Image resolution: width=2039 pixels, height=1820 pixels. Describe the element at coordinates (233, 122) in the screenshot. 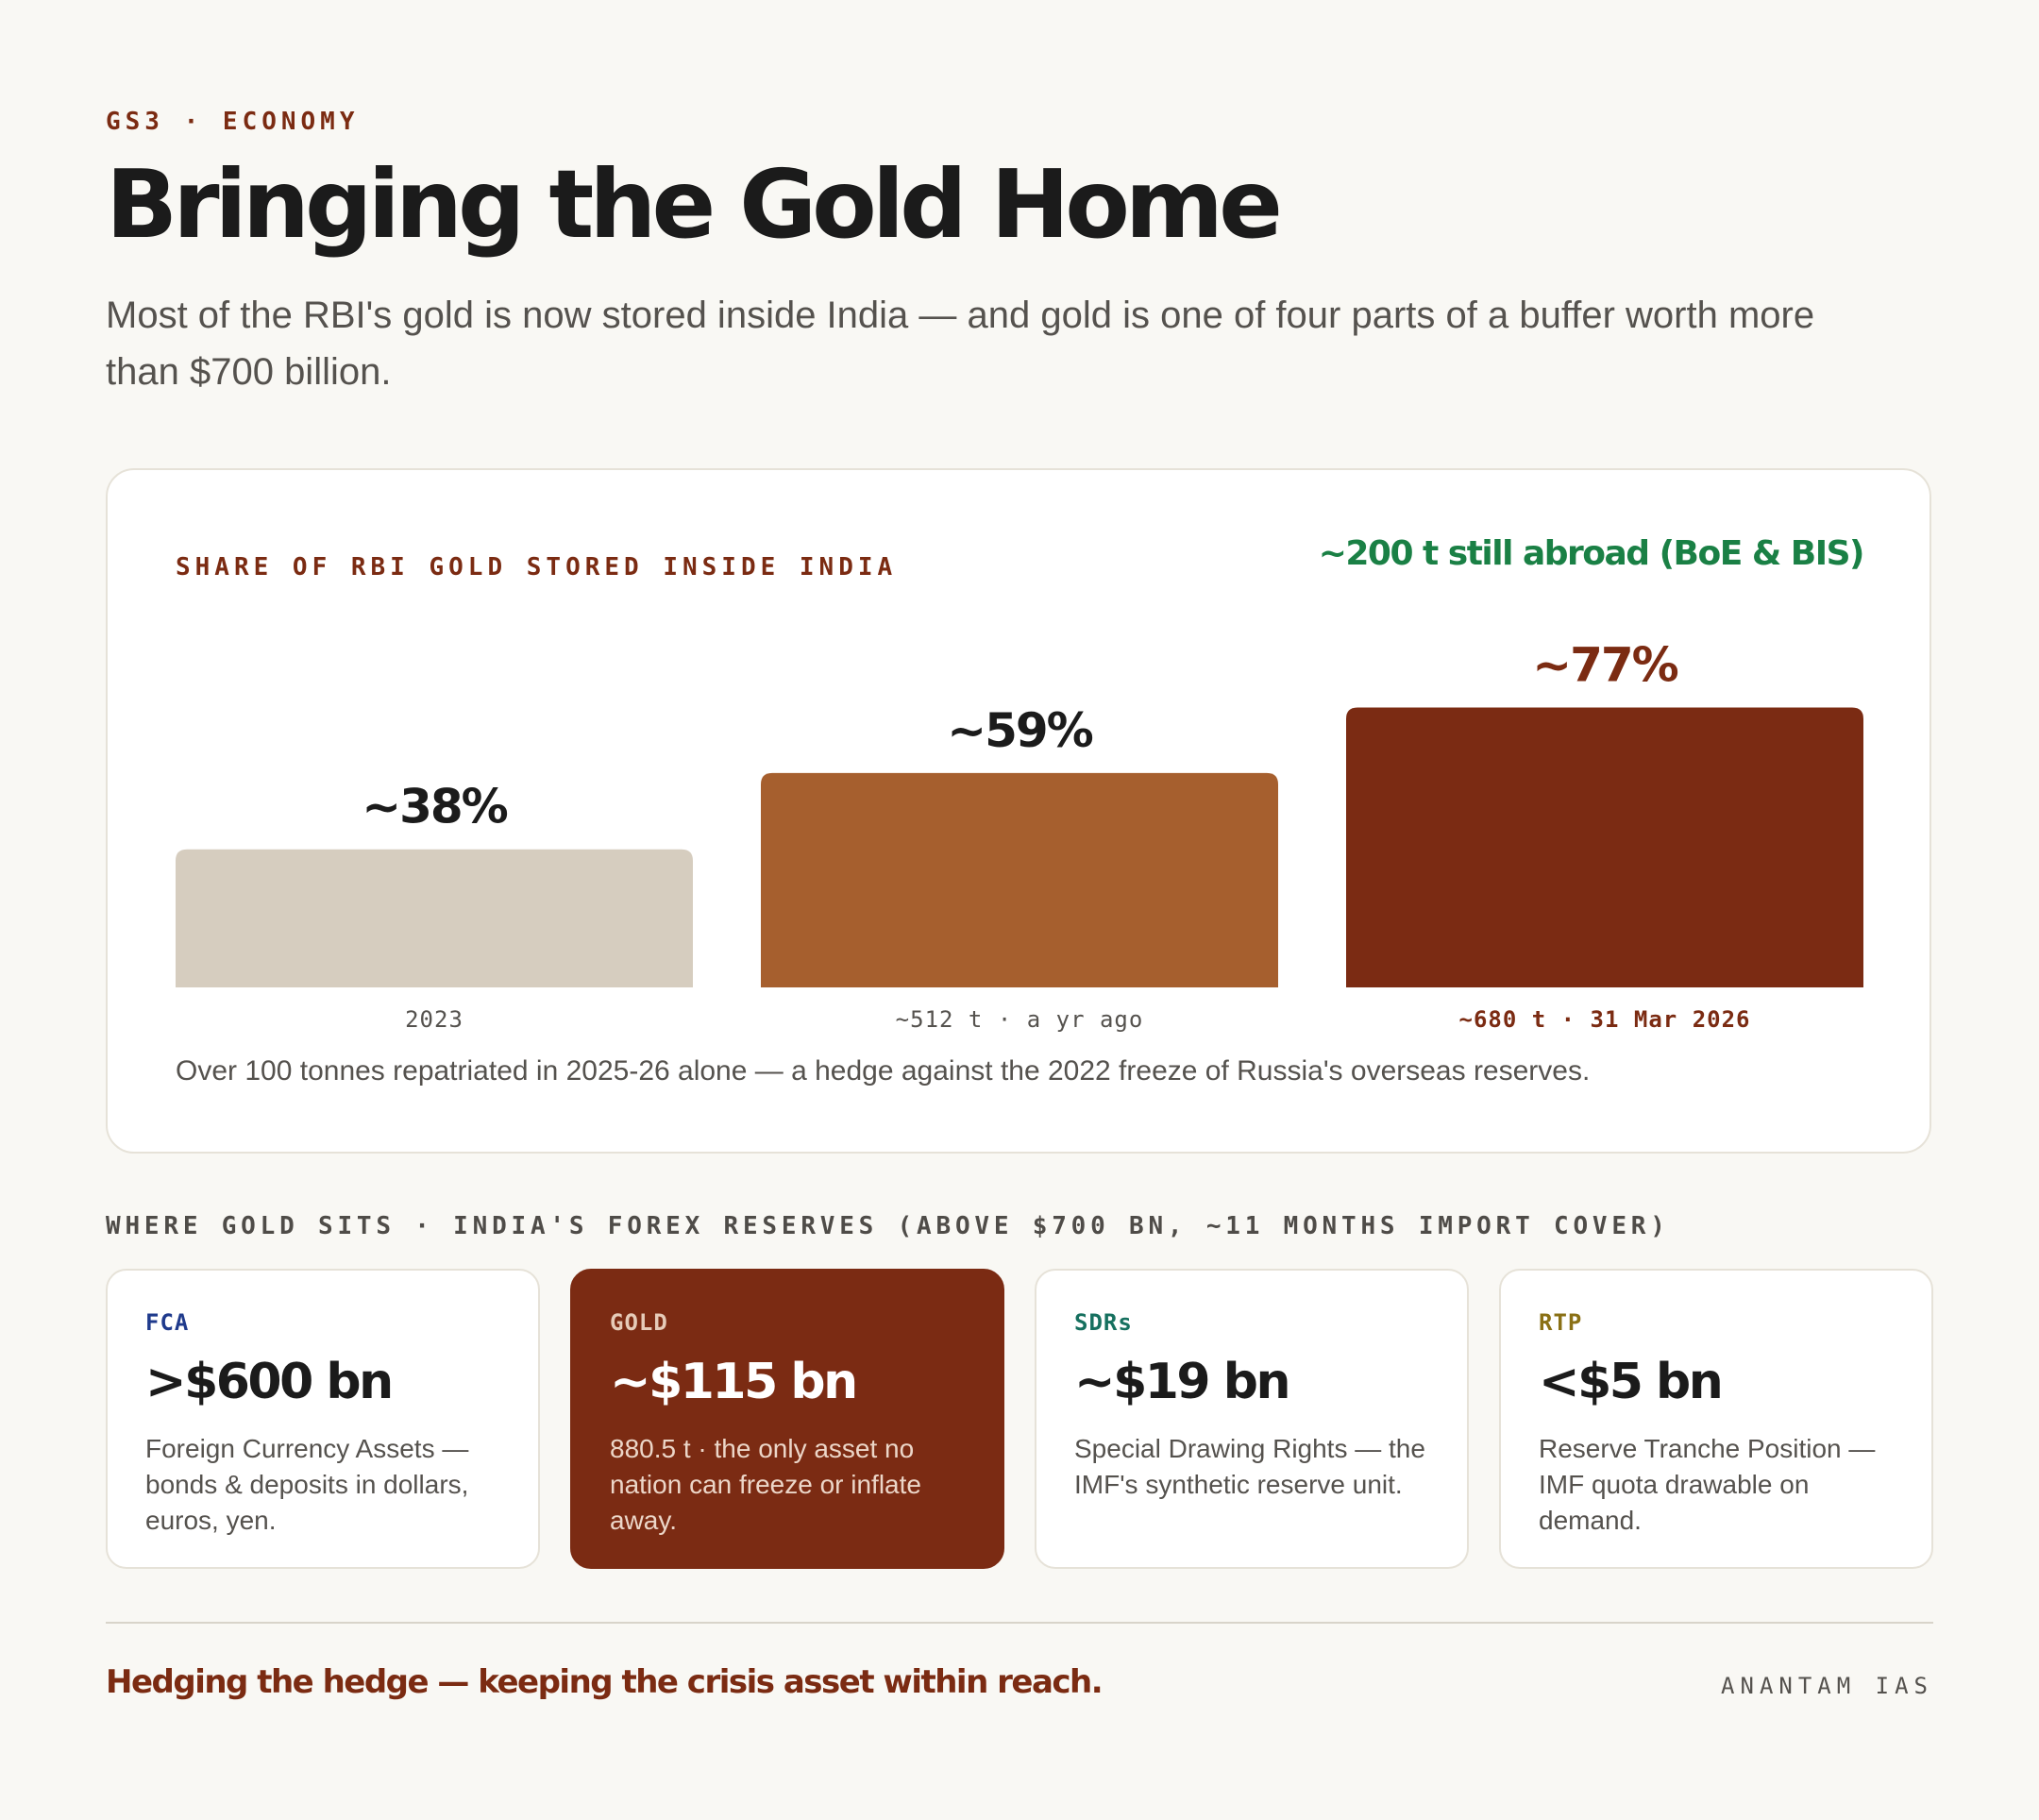

I see `eyebrow: GS3 · ECONOMY` at that location.